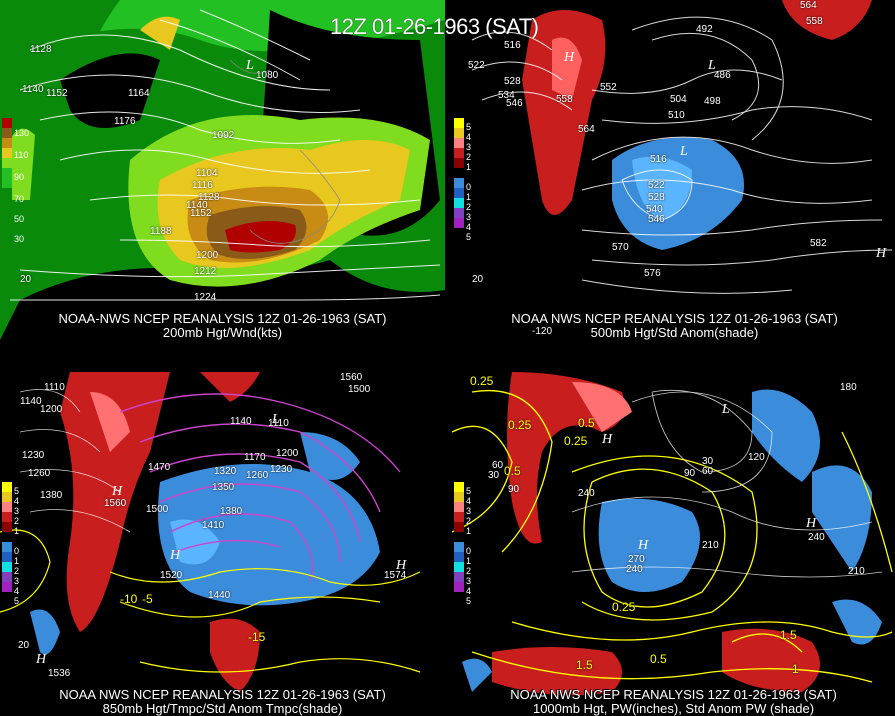 This screenshot has height=716, width=895. What do you see at coordinates (202, 185) in the screenshot?
I see `contour-label: 1116` at bounding box center [202, 185].